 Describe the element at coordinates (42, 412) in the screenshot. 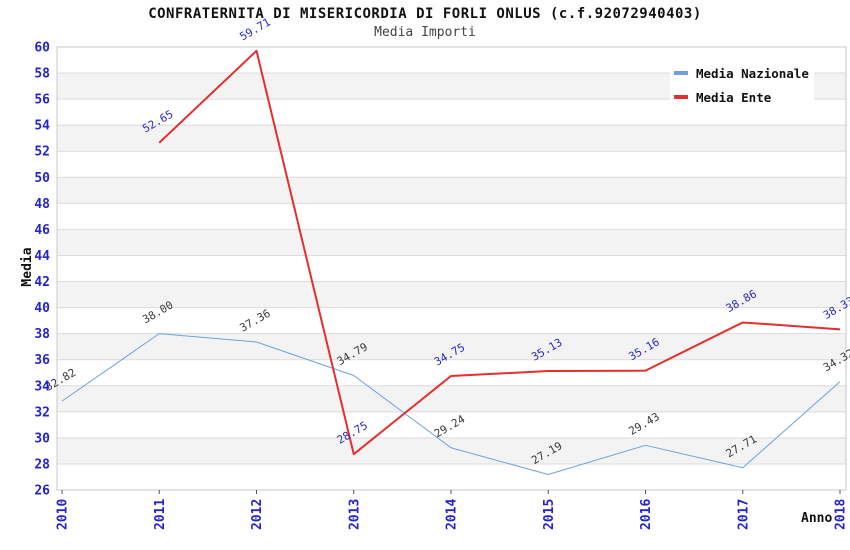

I see `y-tick-label: 32` at that location.